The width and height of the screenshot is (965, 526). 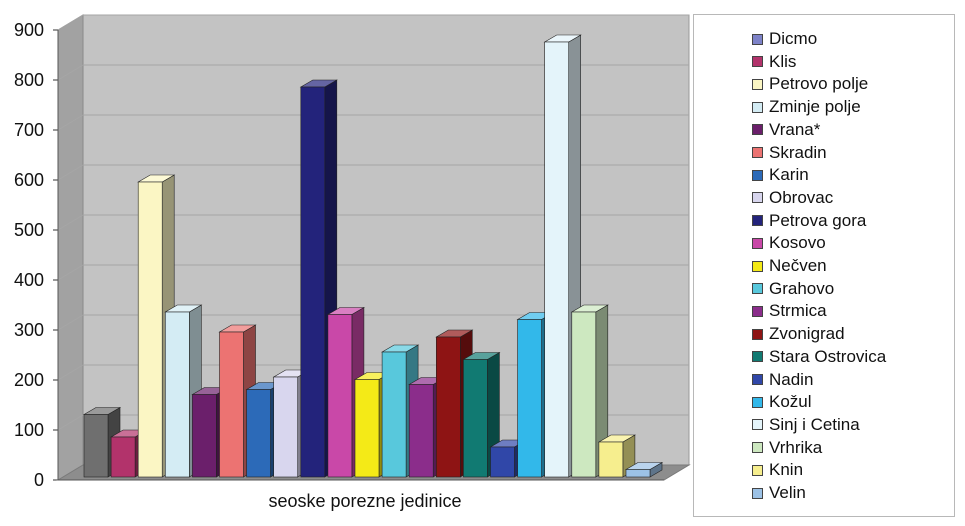 I want to click on y-tick-label: 200, so click(x=29, y=380).